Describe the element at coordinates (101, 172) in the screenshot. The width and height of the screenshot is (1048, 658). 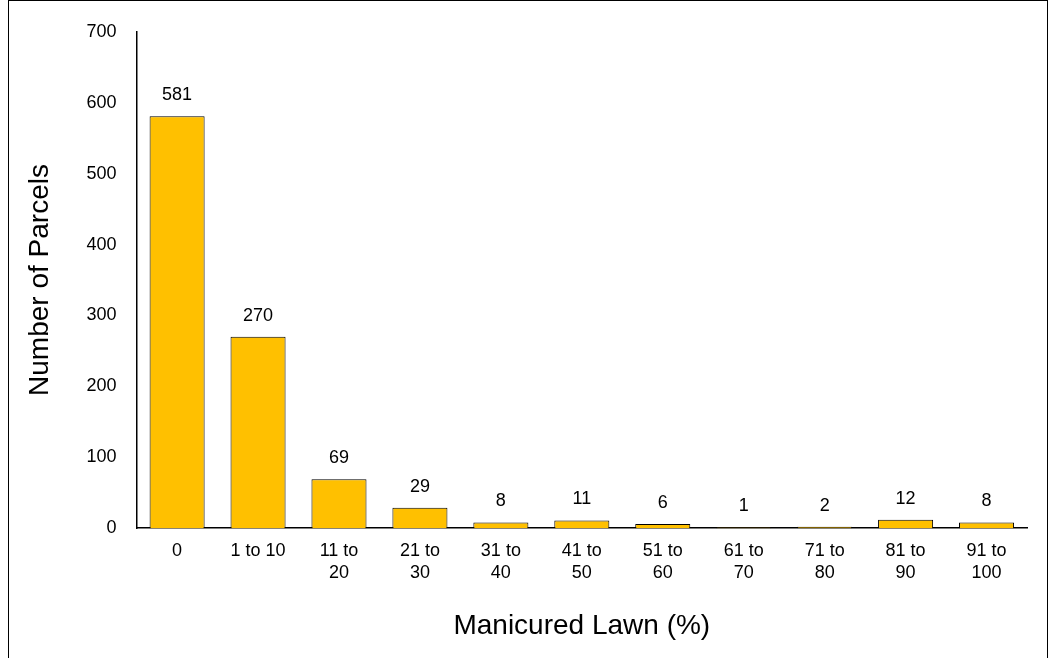
I see `y-tick-label: 500` at that location.